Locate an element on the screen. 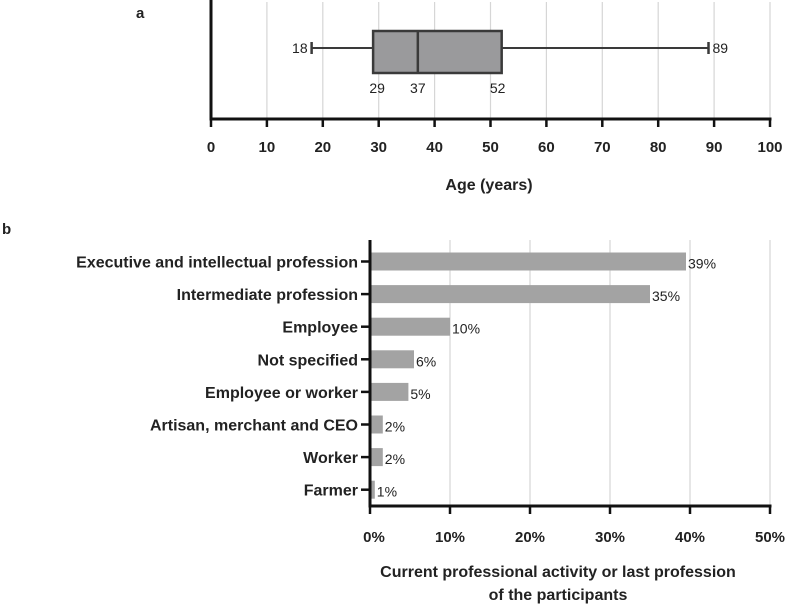 This screenshot has height=609, width=800. x-tick-label: 60 is located at coordinates (546, 147).